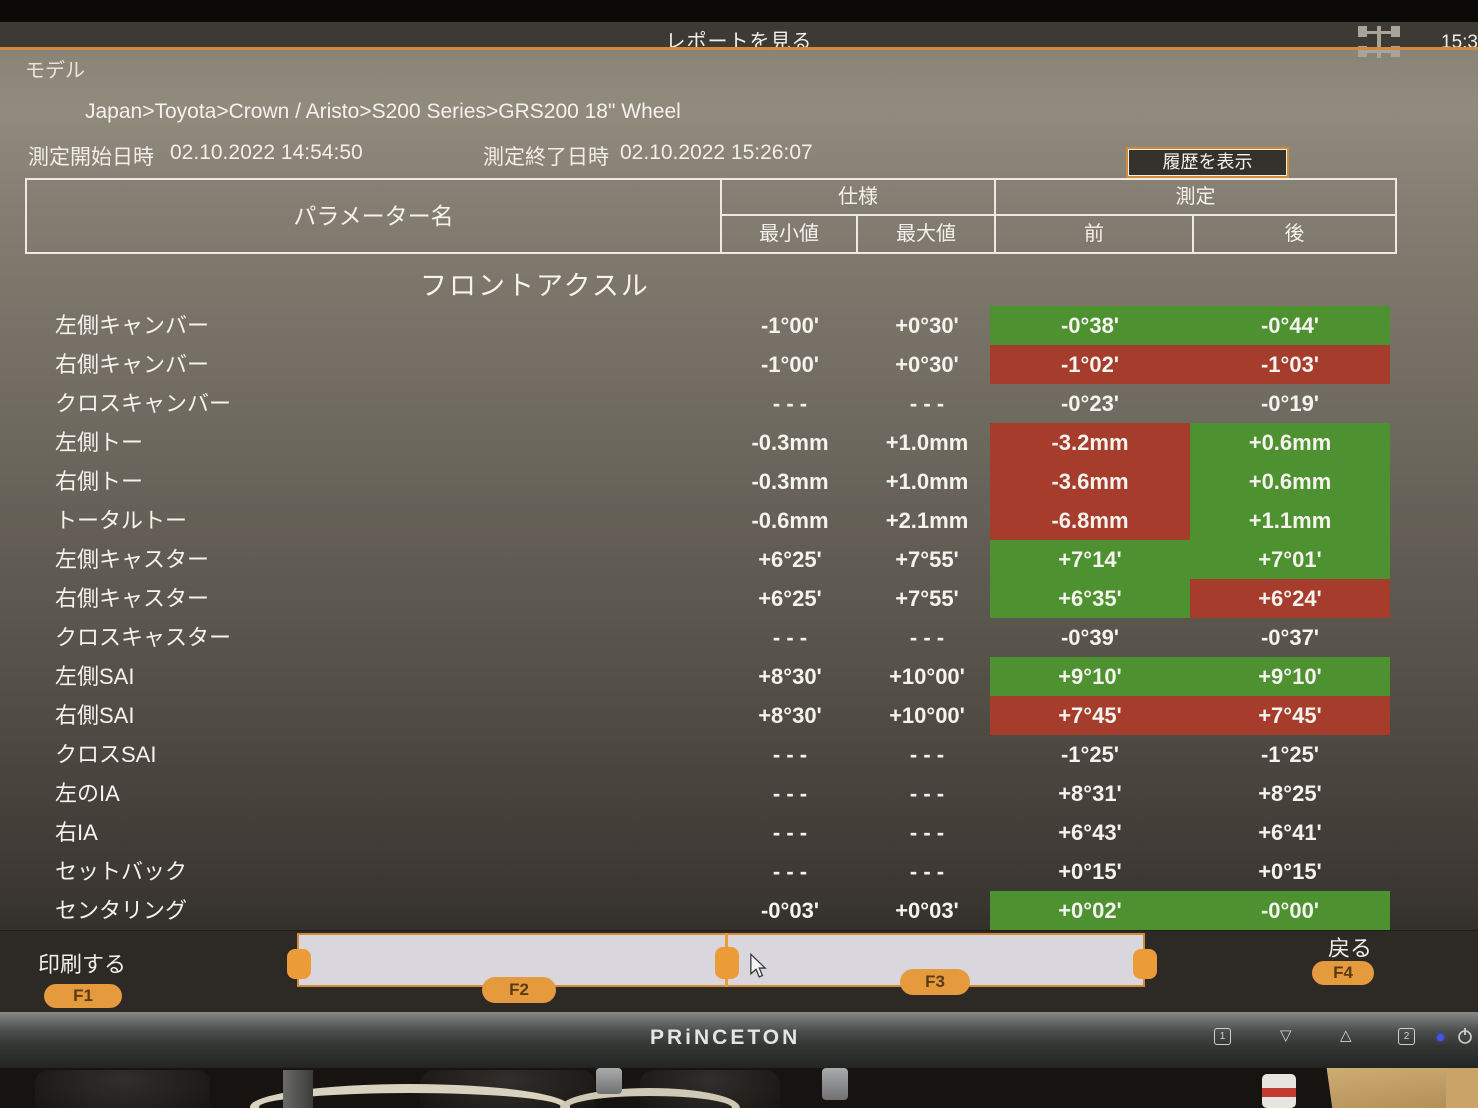  I want to click on parameter-name: 右側トー, so click(99, 481).